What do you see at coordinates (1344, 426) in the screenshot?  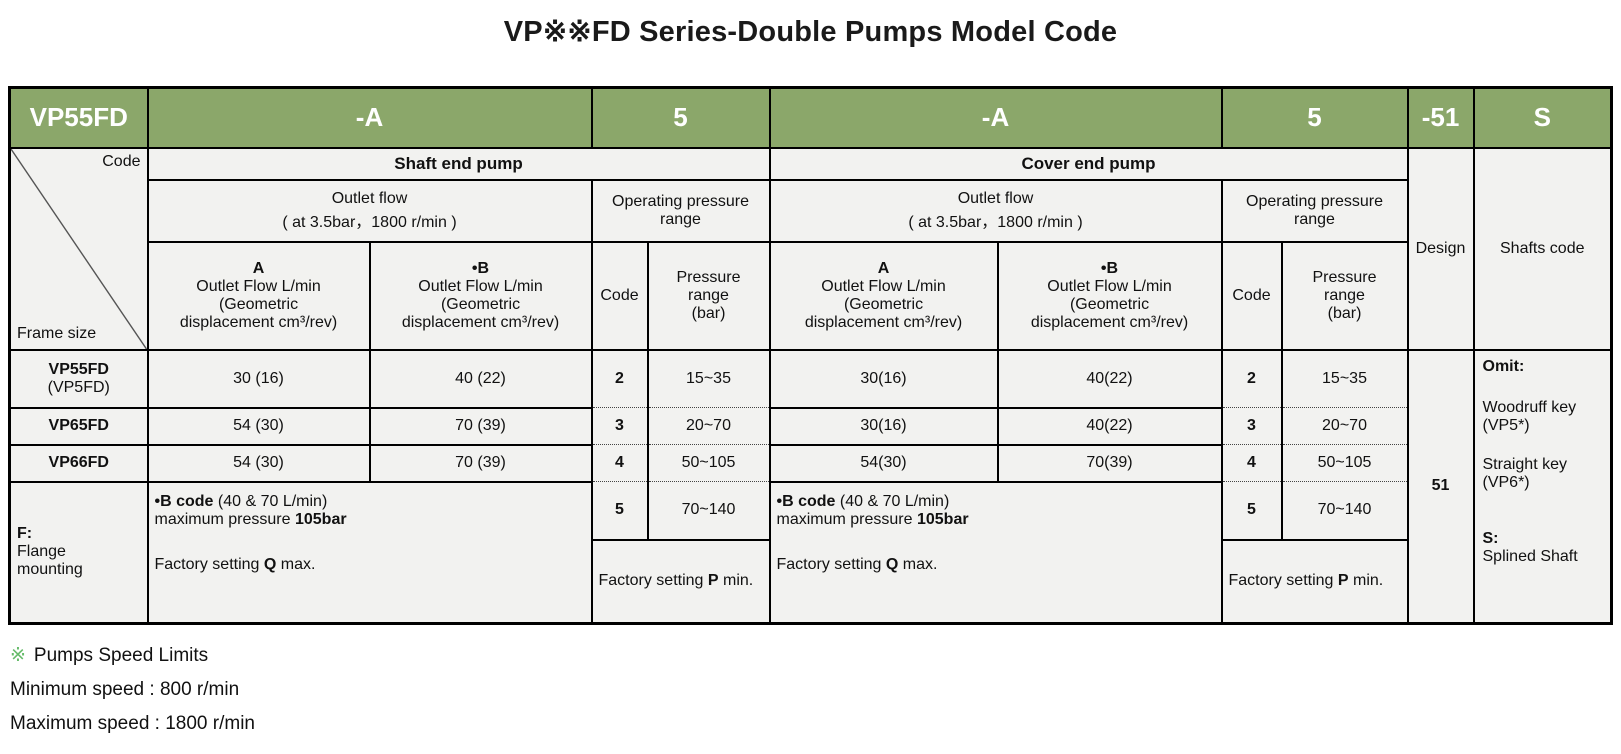 I see `cover-pressure-value: 20~70` at bounding box center [1344, 426].